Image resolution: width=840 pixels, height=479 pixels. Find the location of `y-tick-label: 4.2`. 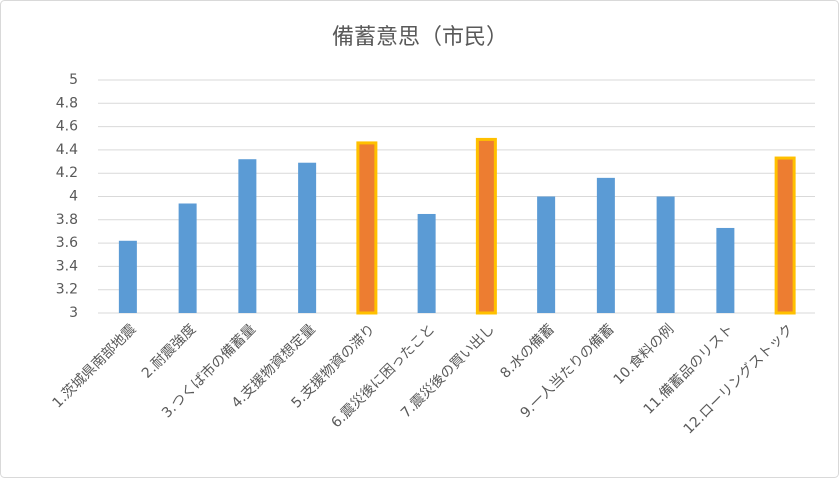

y-tick-label: 4.2 is located at coordinates (67, 173).